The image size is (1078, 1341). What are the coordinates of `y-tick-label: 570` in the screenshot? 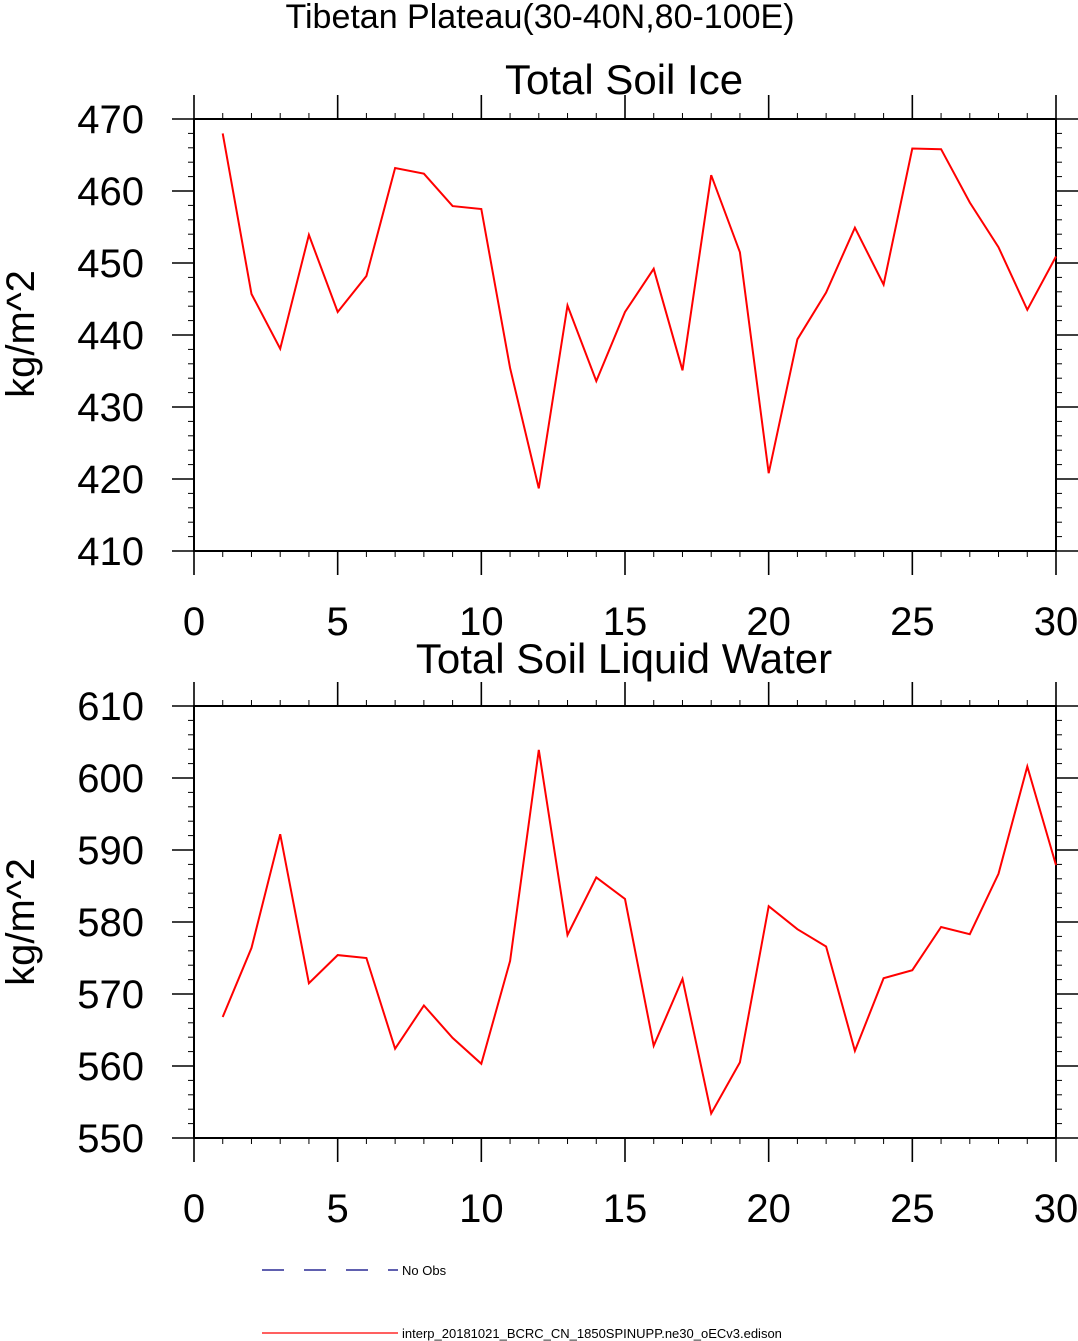 It's located at (110, 995).